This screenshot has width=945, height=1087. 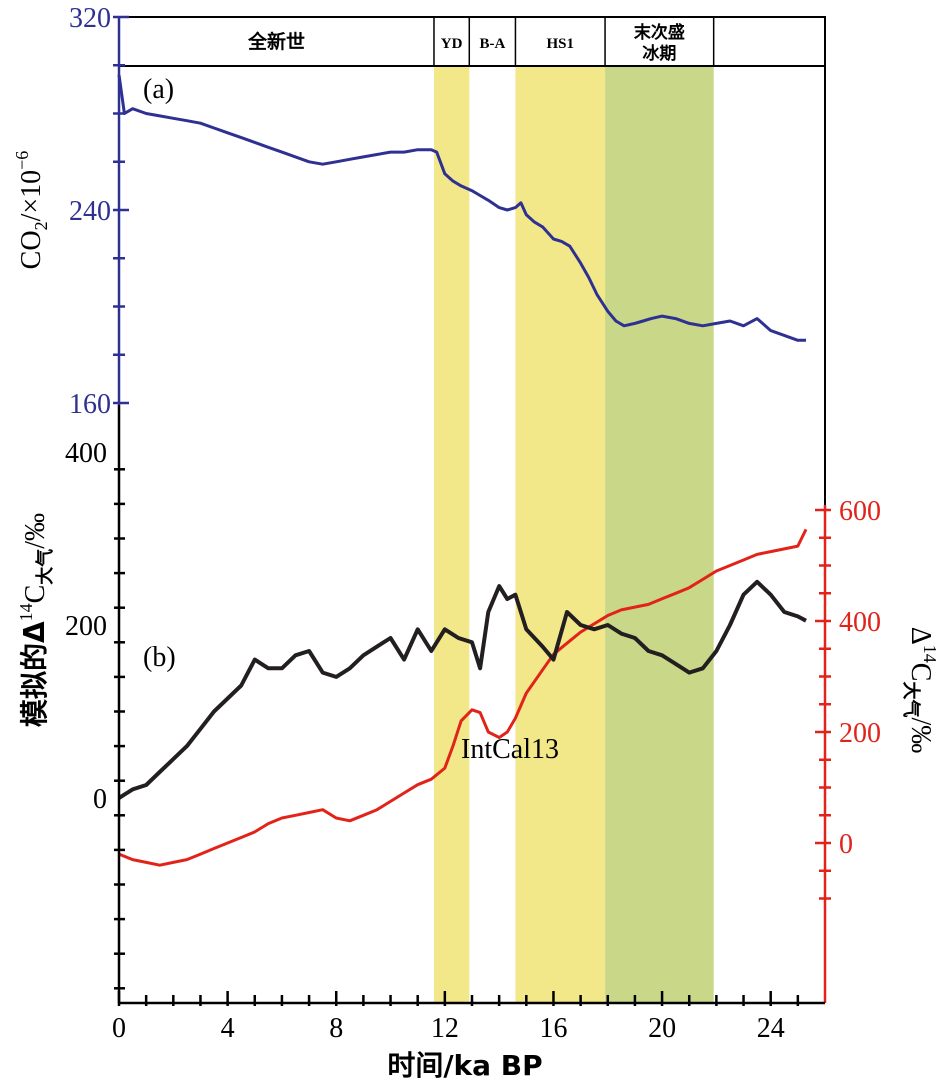 I want to click on x-tick-label-20: 20, so click(x=662, y=1028).